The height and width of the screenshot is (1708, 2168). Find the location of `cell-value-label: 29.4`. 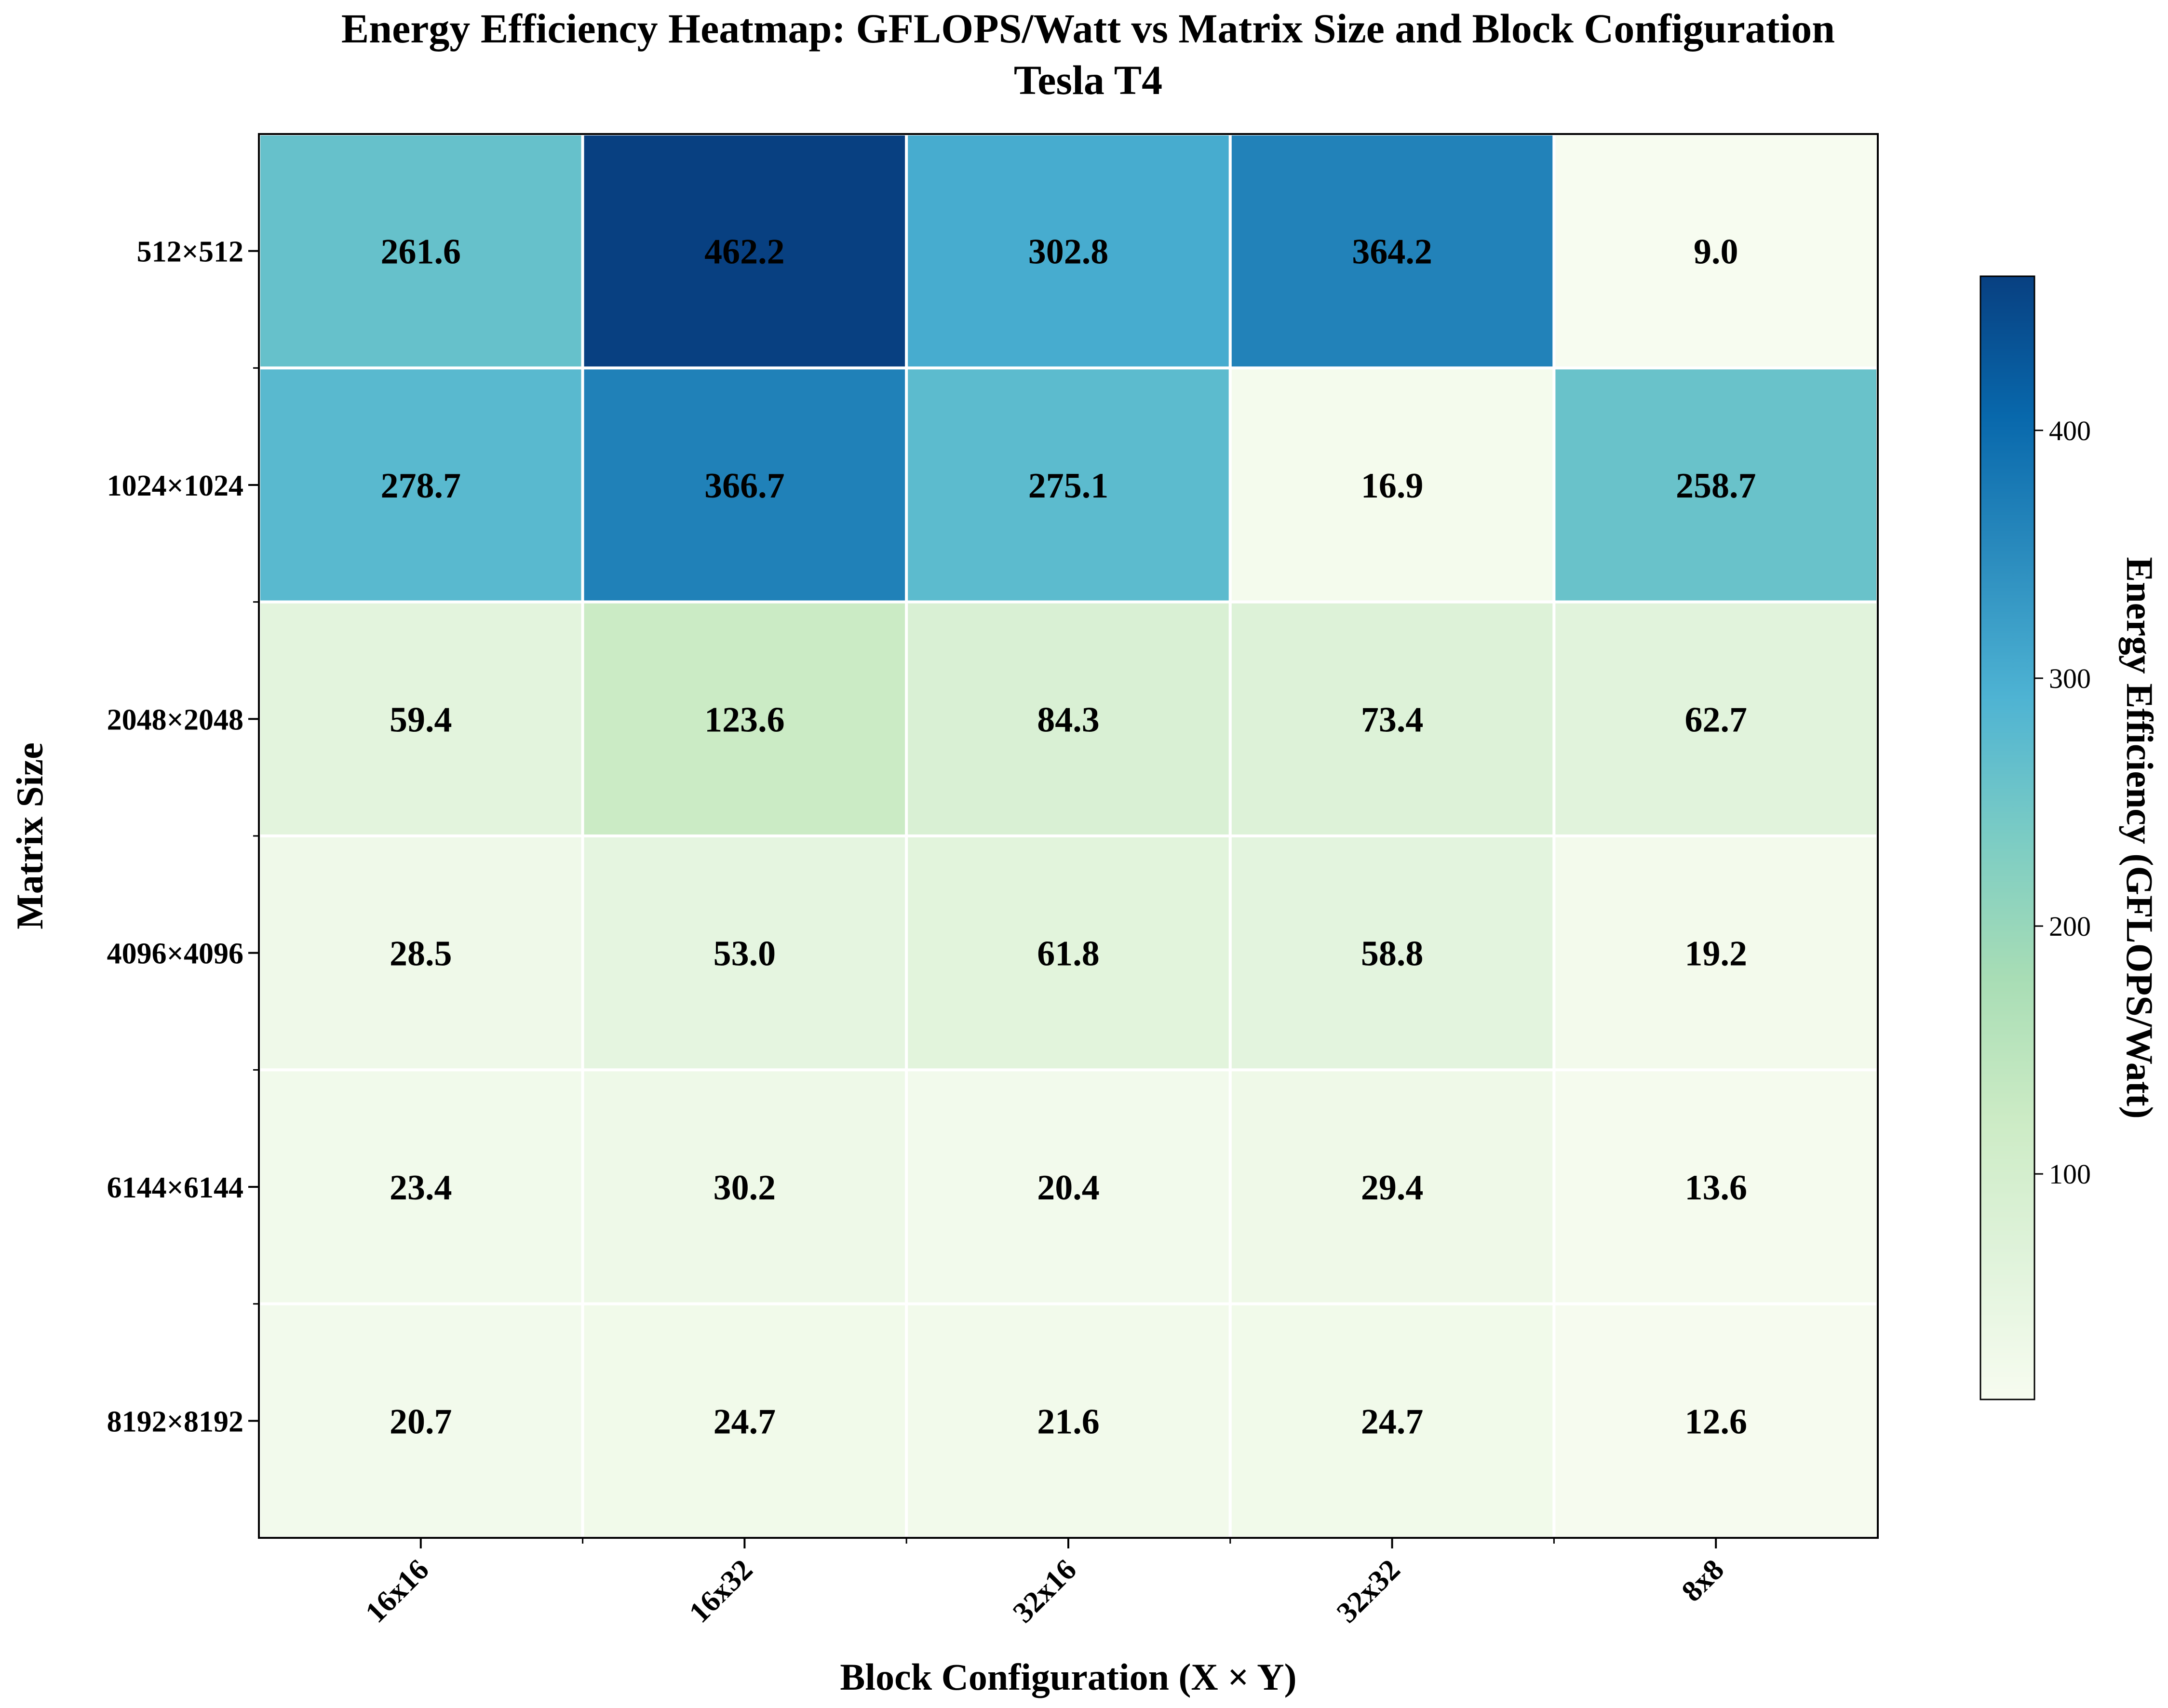

cell-value-label: 29.4 is located at coordinates (1392, 1188).